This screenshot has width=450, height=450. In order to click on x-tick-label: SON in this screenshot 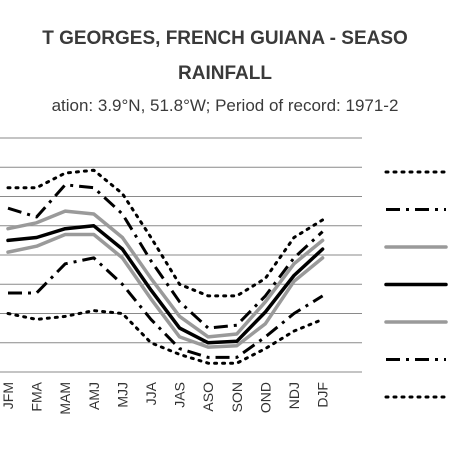, I will do `click(237, 397)`.